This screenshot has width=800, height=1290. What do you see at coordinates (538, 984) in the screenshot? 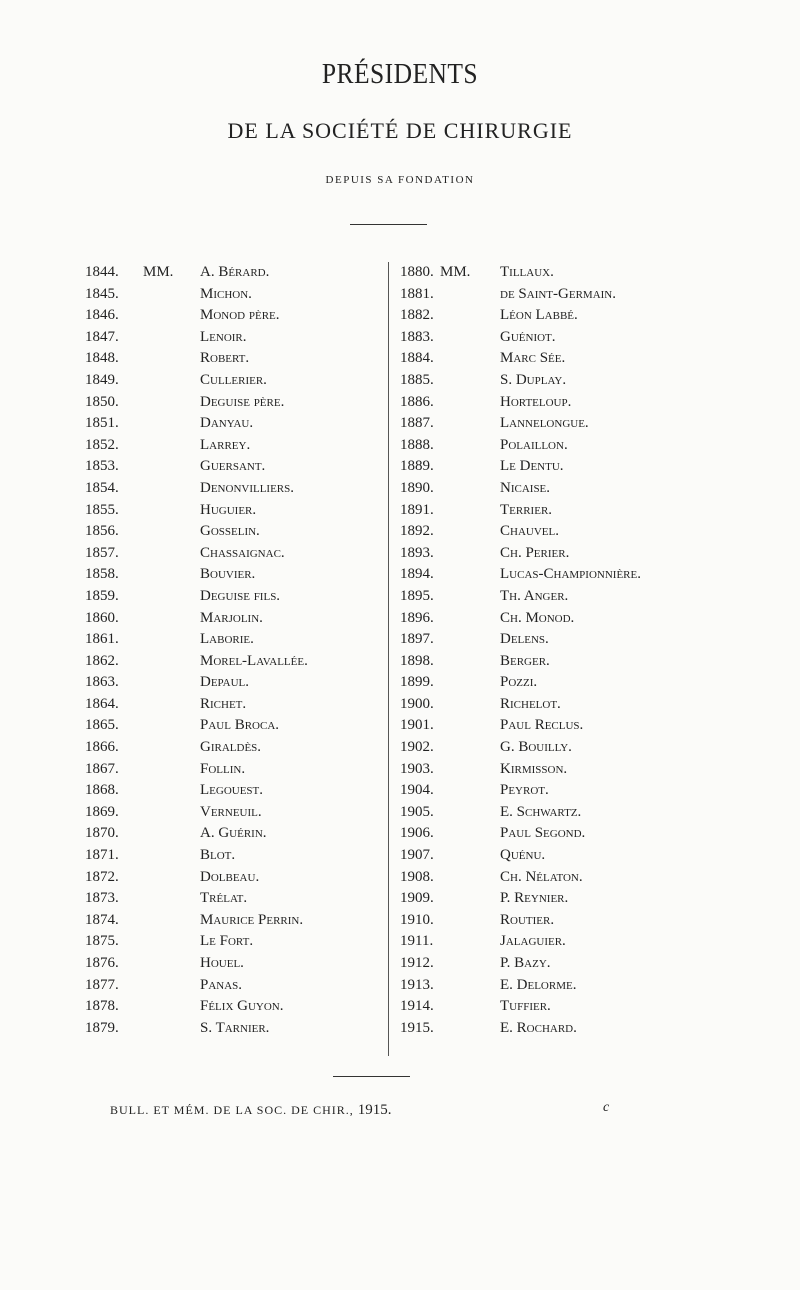
I see `president-name: E. Delorme.` at bounding box center [538, 984].